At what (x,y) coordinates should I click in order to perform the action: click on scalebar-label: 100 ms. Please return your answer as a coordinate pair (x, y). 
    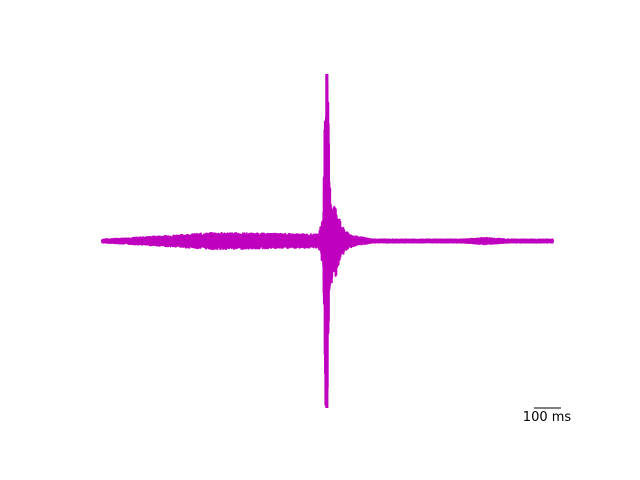
    Looking at the image, I should click on (547, 417).